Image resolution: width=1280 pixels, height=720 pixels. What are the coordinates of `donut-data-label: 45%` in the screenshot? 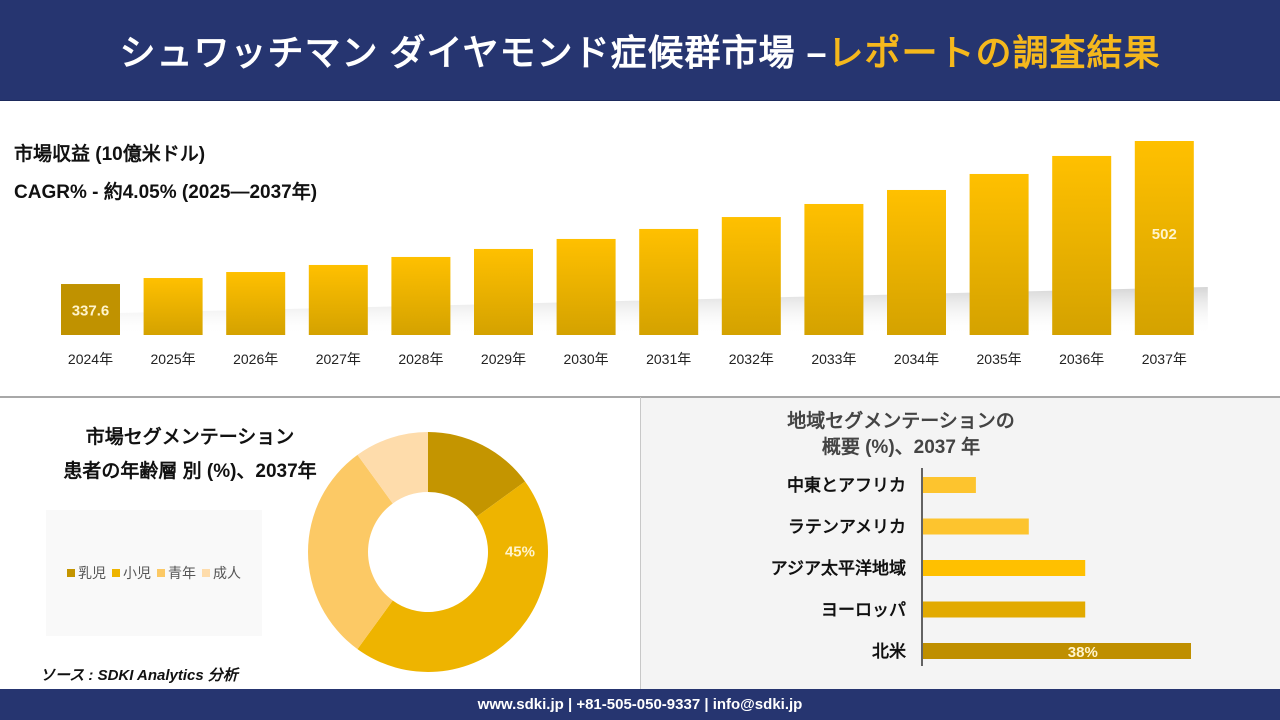 It's located at (520, 551).